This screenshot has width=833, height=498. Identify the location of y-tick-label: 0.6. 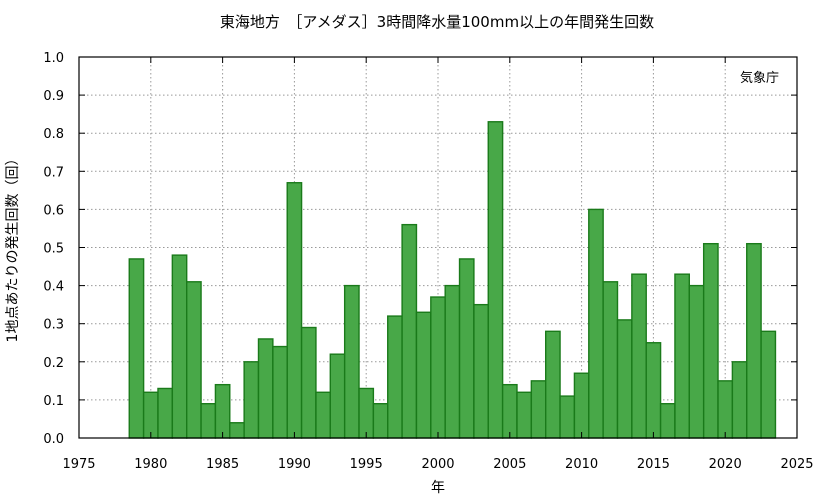
(53, 210).